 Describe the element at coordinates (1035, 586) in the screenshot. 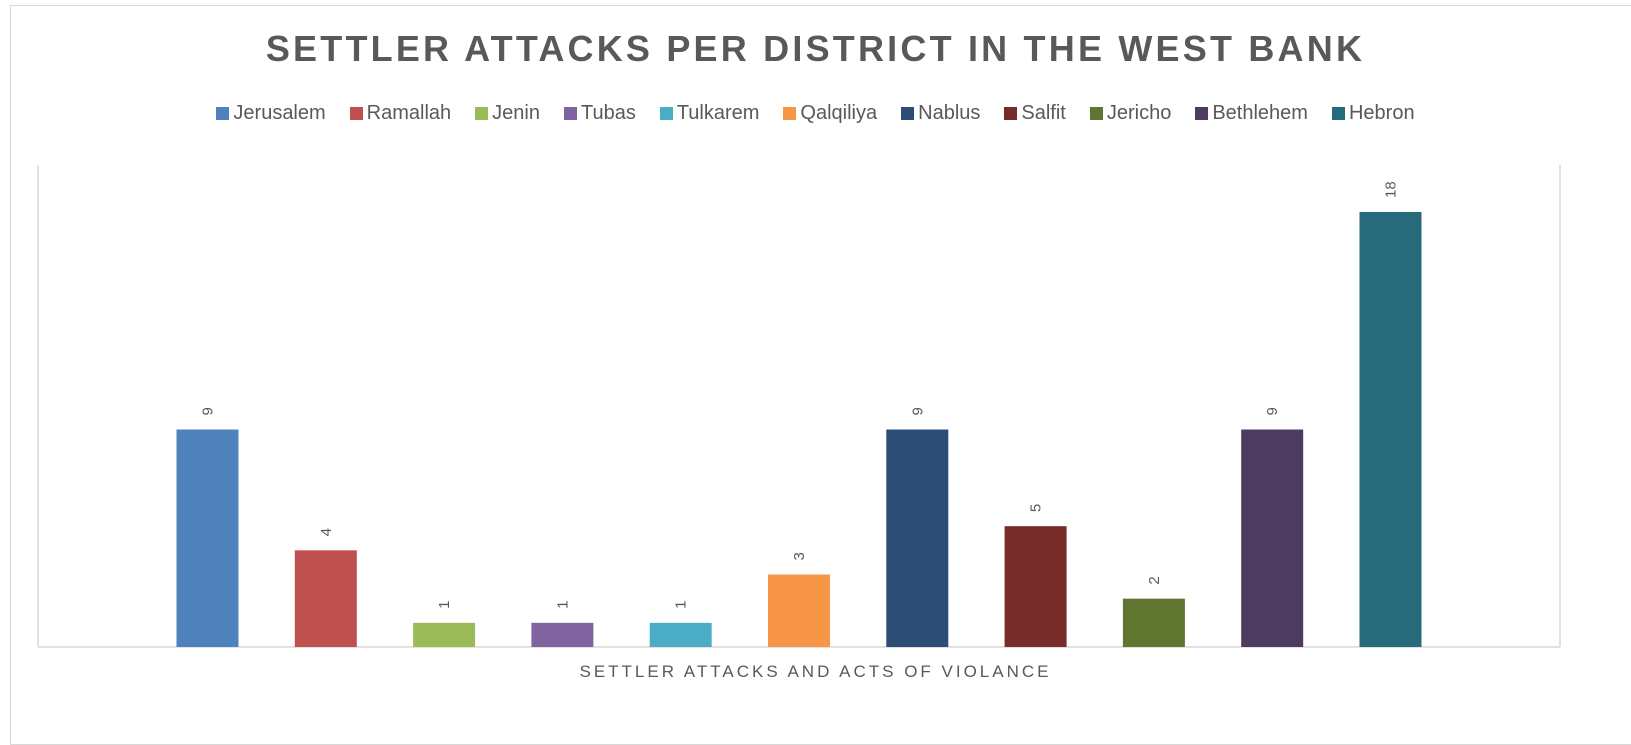

I see `bar-salfit` at that location.